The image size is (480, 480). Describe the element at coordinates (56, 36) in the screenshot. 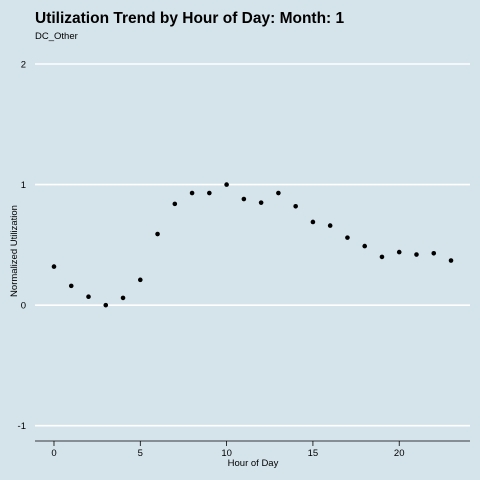

I see `chart-subtitle: DC_Other` at that location.